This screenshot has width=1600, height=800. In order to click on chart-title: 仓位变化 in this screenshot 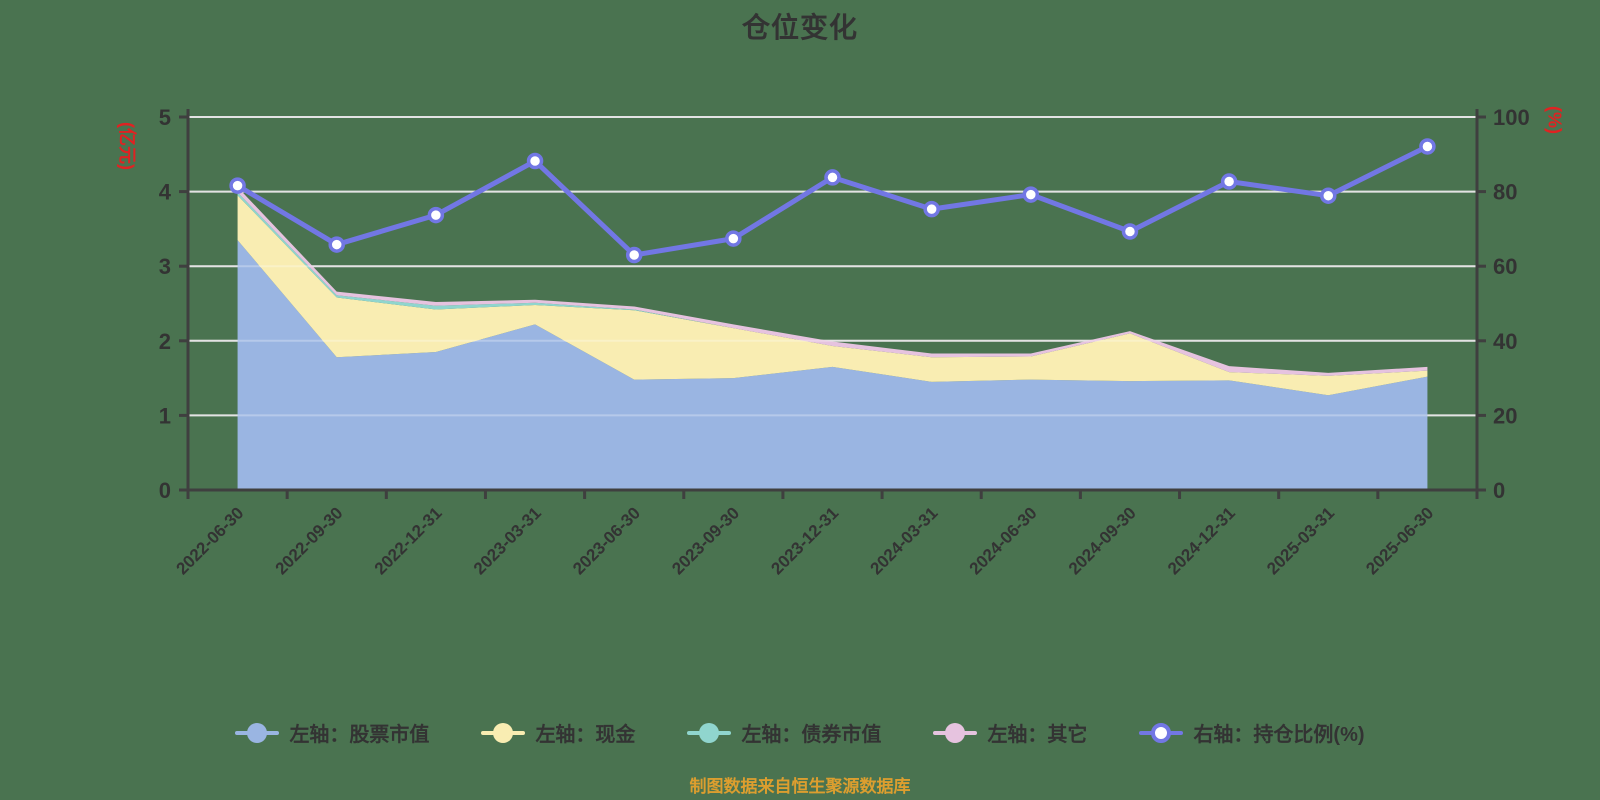, I will do `click(799, 27)`.